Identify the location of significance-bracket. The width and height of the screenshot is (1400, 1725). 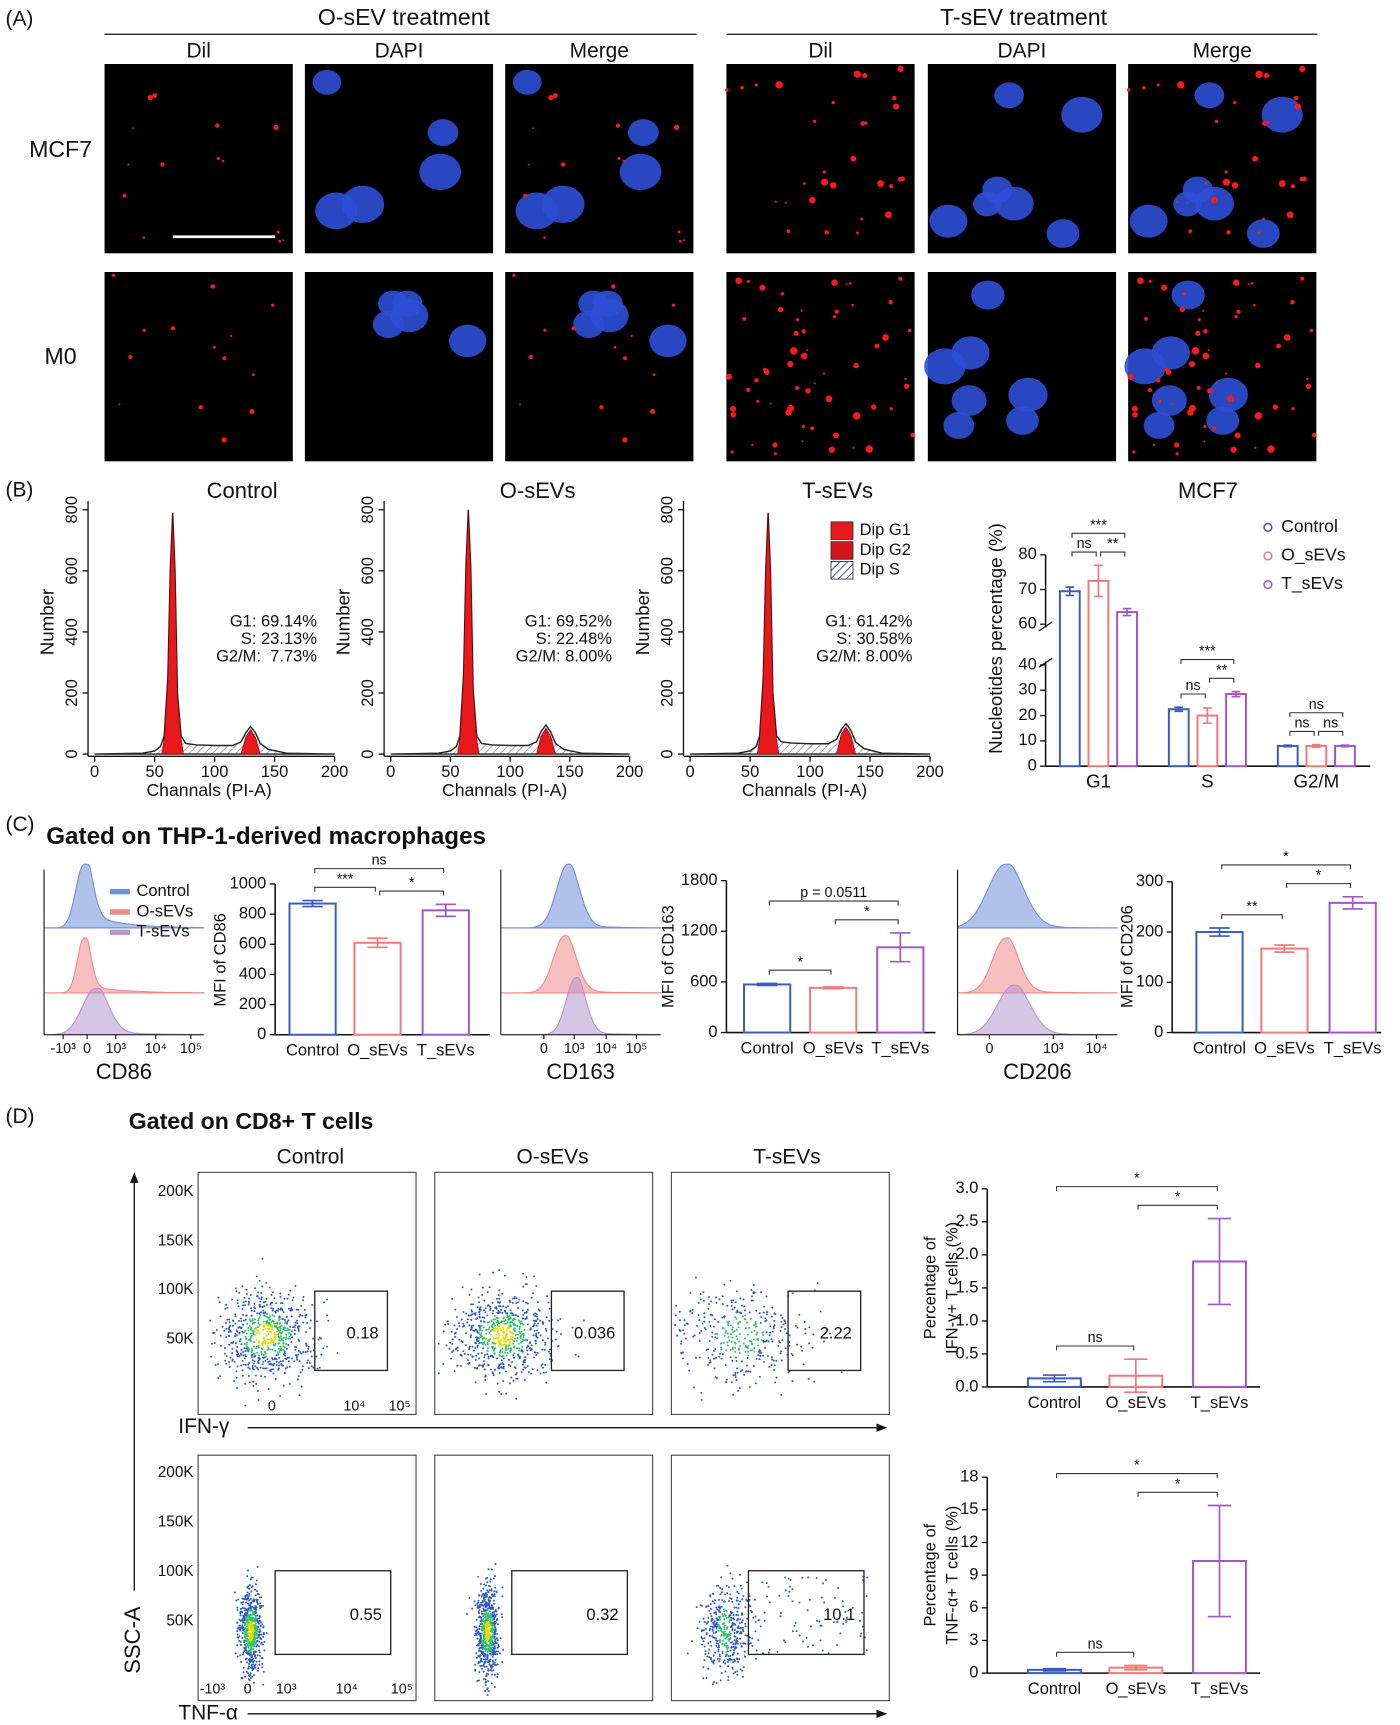
(800, 972).